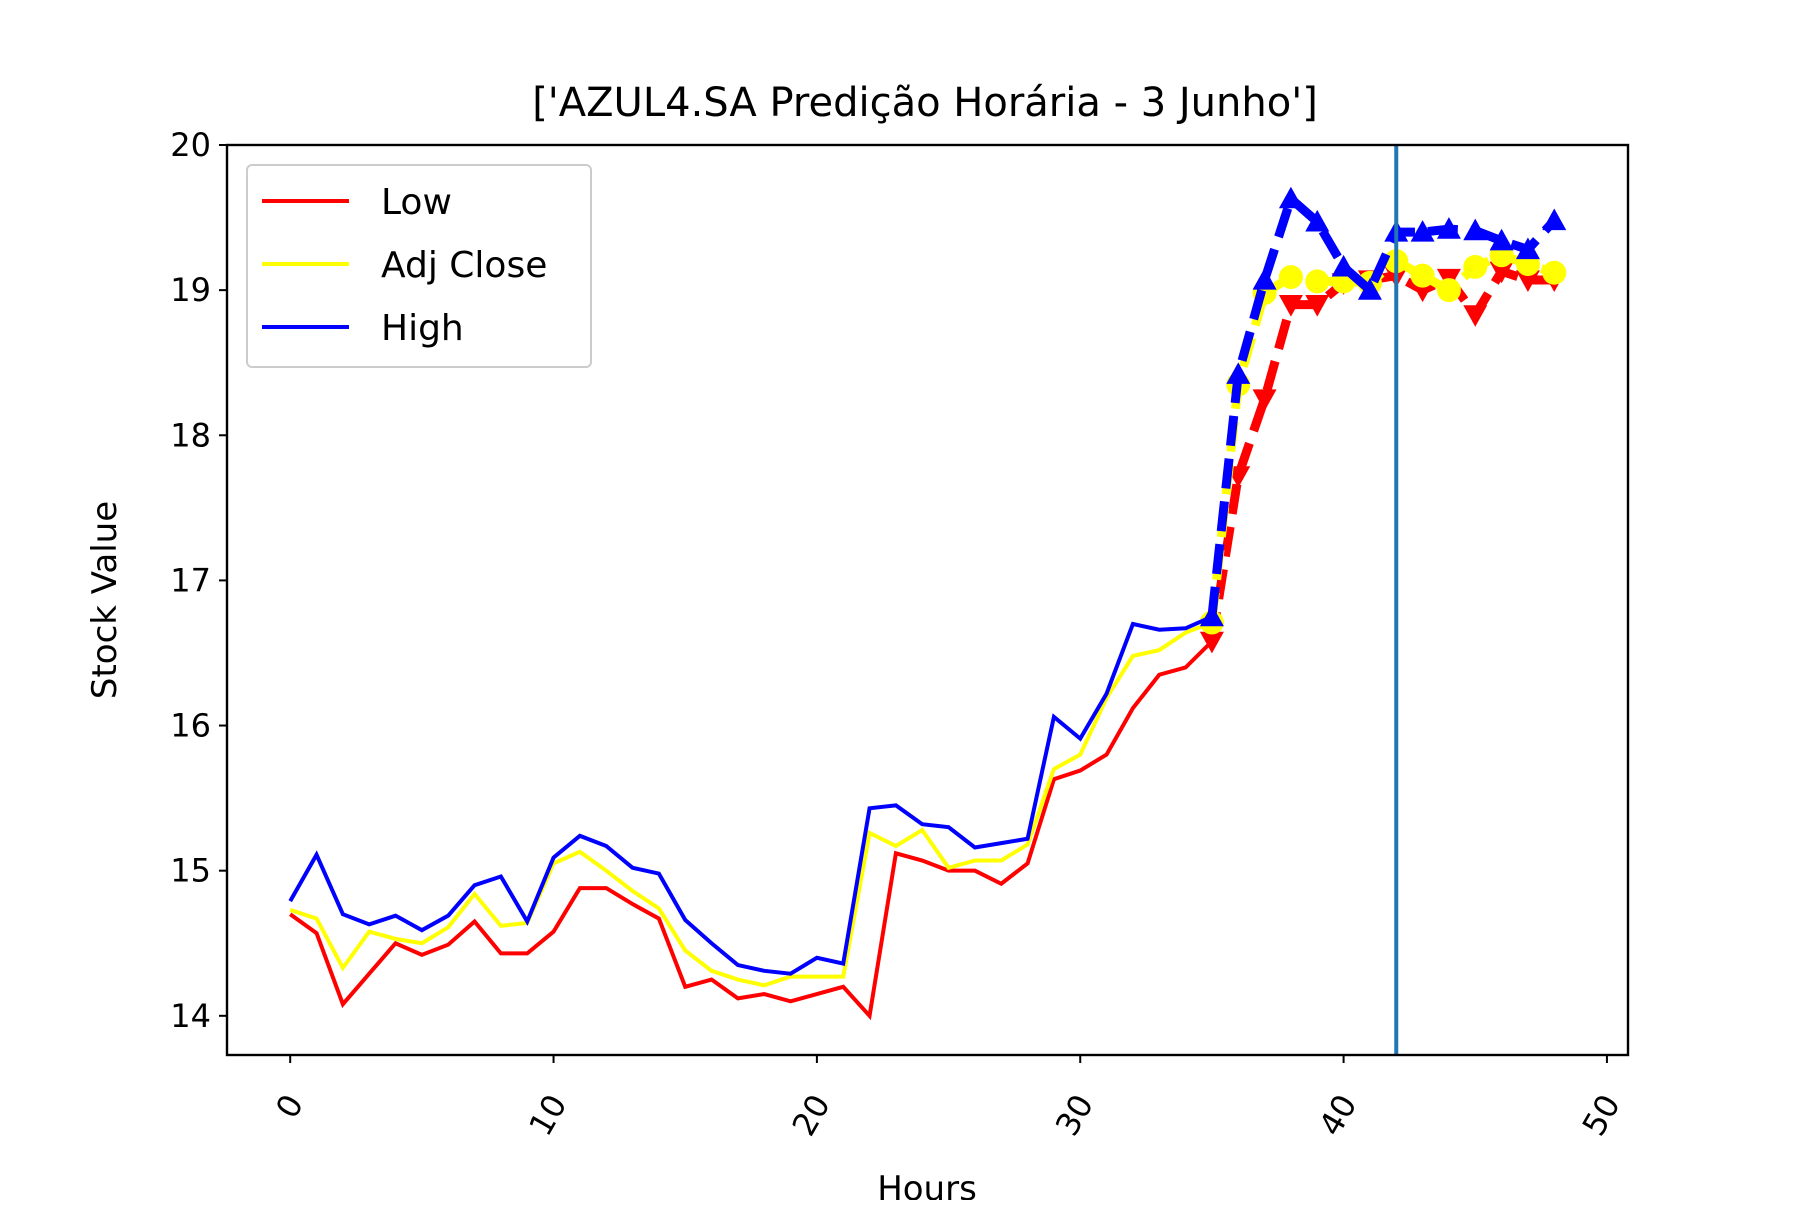  I want to click on y-tick-label: 16, so click(190, 726).